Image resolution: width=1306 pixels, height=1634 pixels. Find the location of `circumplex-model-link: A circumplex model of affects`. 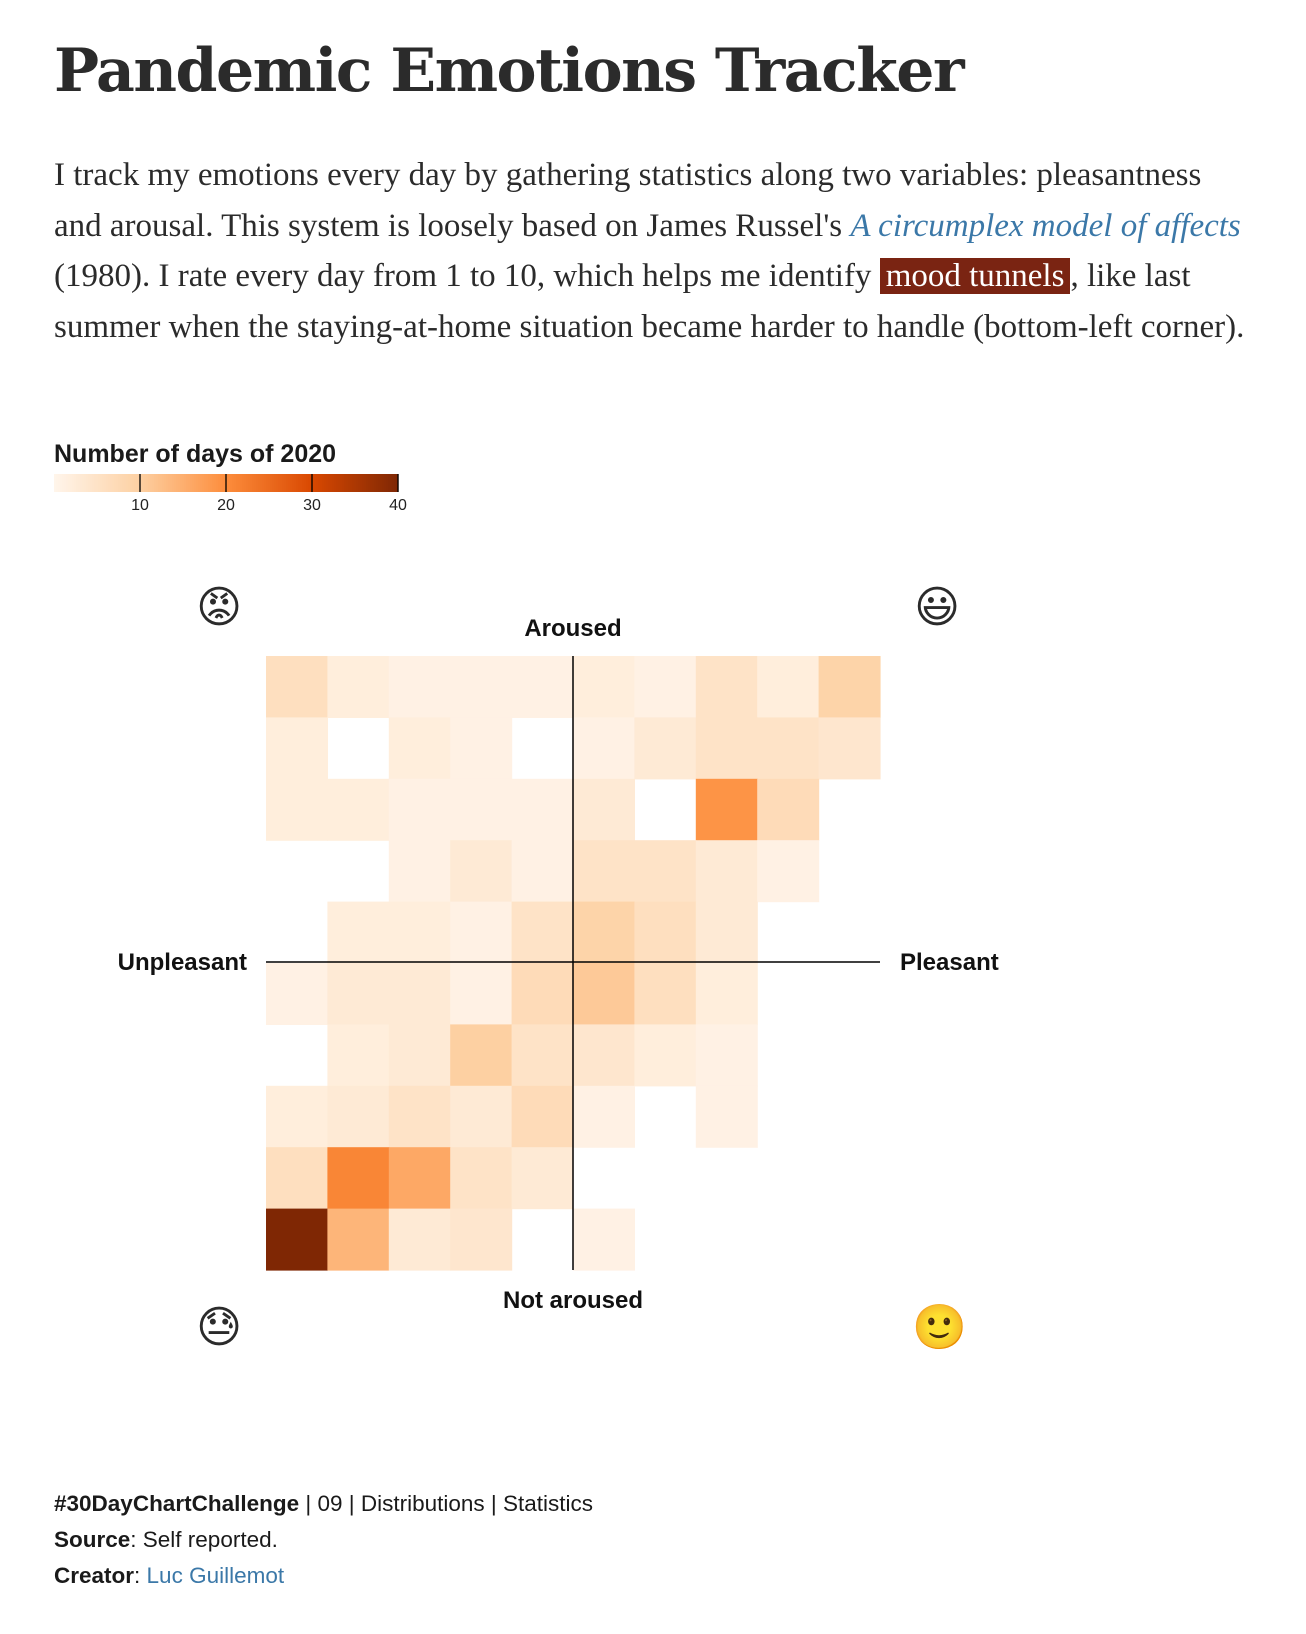

circumplex-model-link: A circumplex model of affects is located at coordinates (1045, 225).